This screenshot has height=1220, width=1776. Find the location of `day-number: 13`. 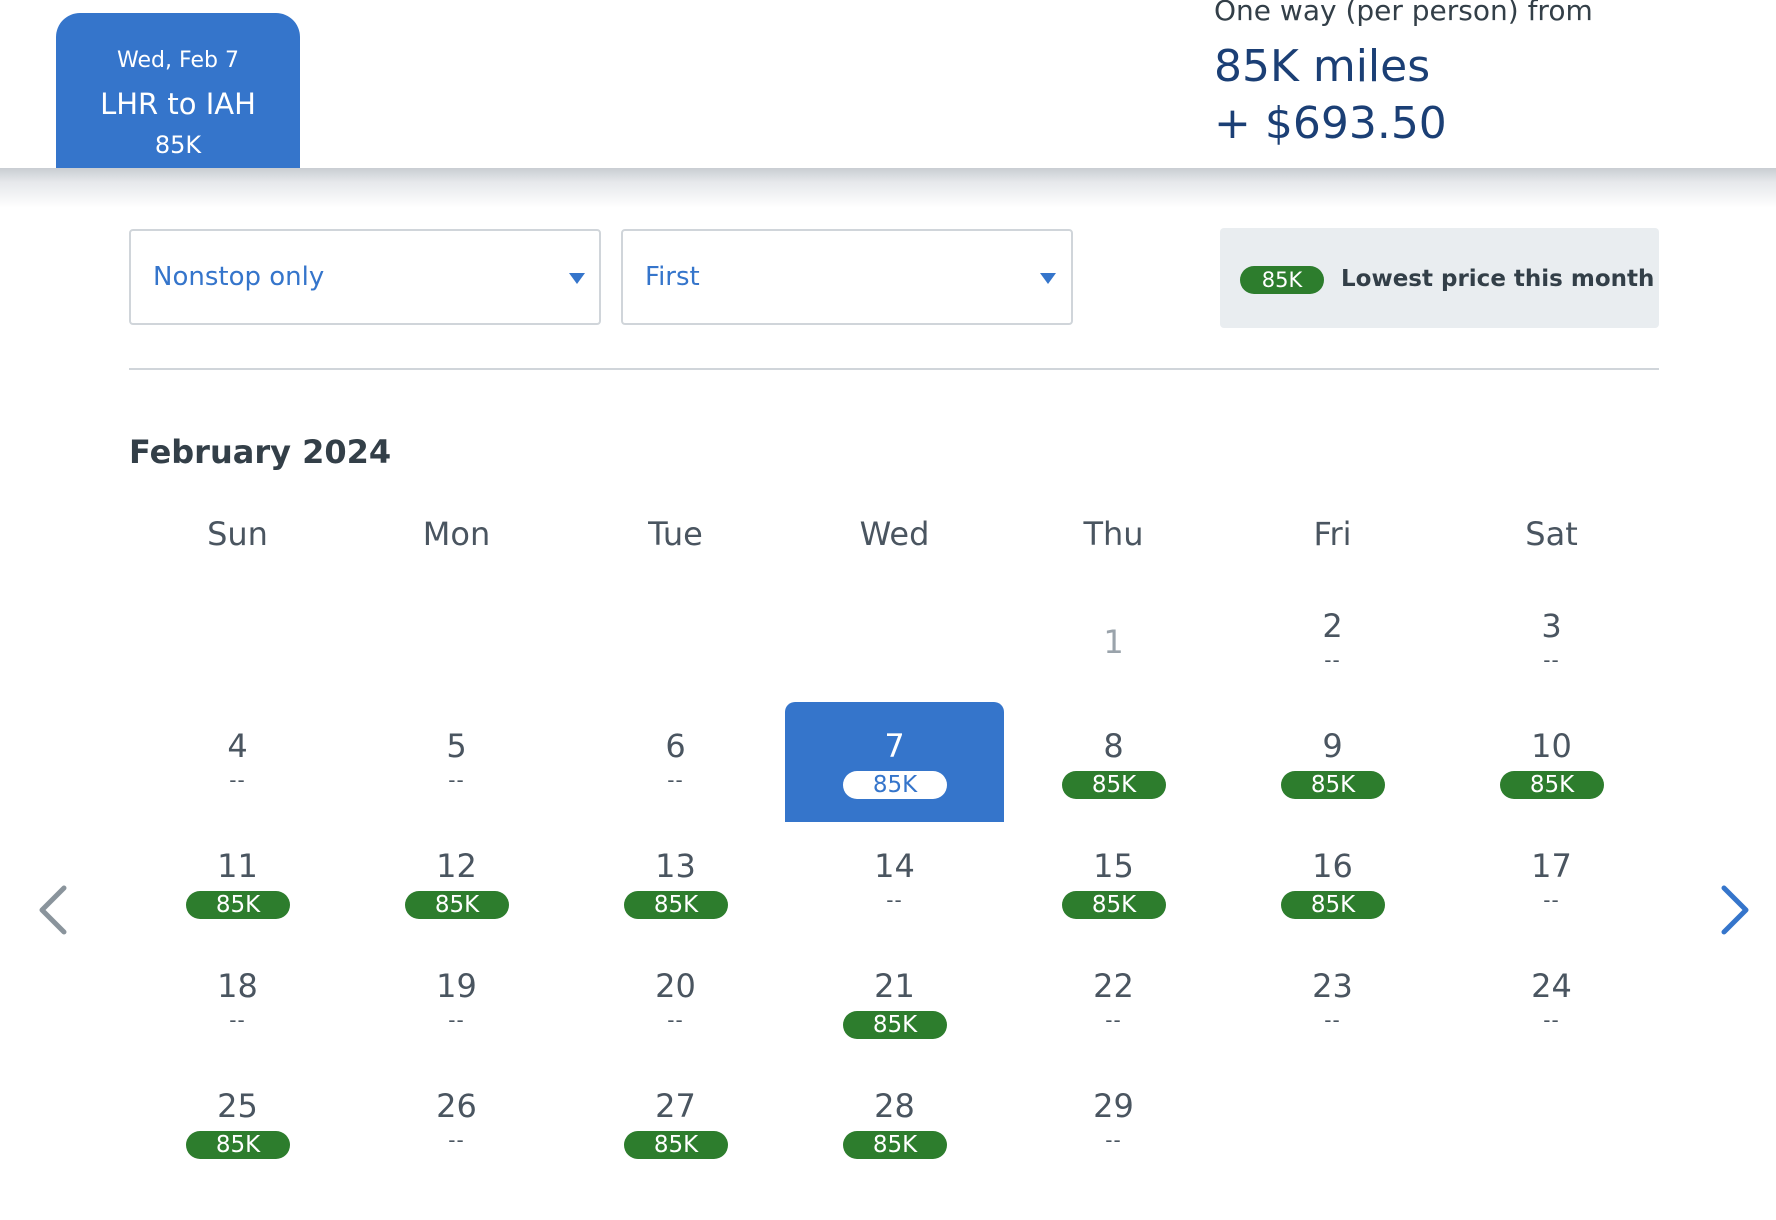

day-number: 13 is located at coordinates (675, 866).